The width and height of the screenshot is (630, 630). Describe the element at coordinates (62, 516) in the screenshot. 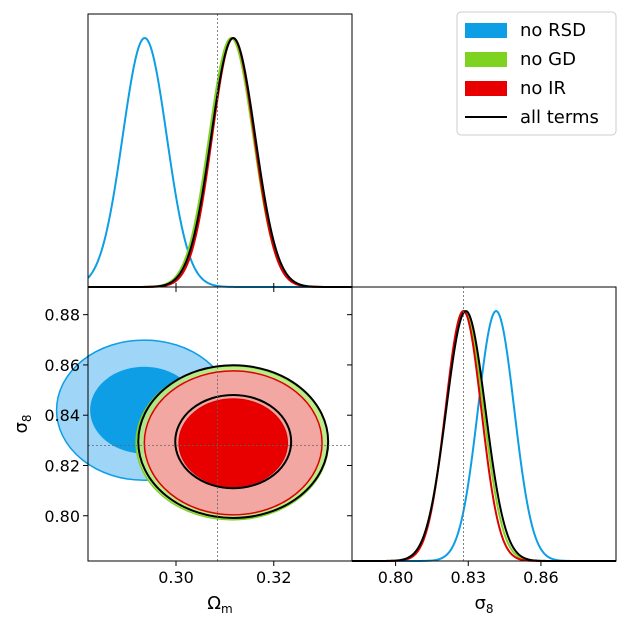

I see `y-tick-label-sigma8: 0.80` at that location.